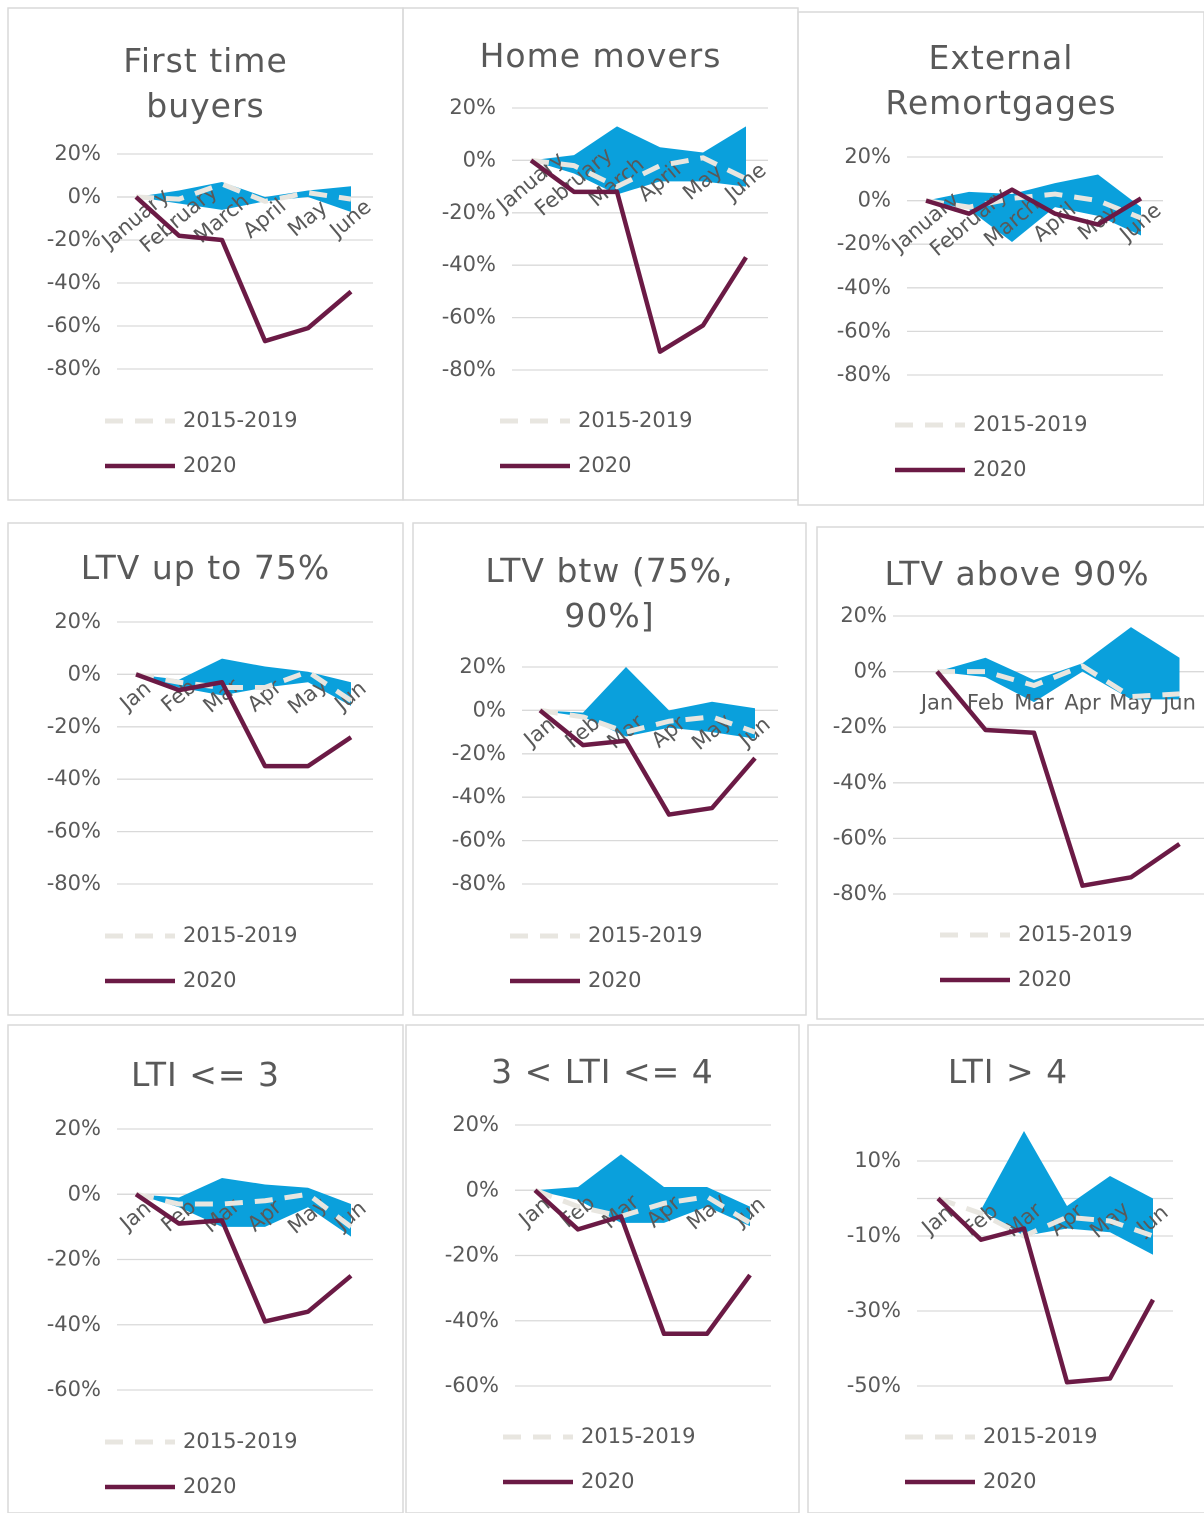 The image size is (1204, 1513). Describe the element at coordinates (1001, 80) in the screenshot. I see `chart-title: External Remortgages` at that location.